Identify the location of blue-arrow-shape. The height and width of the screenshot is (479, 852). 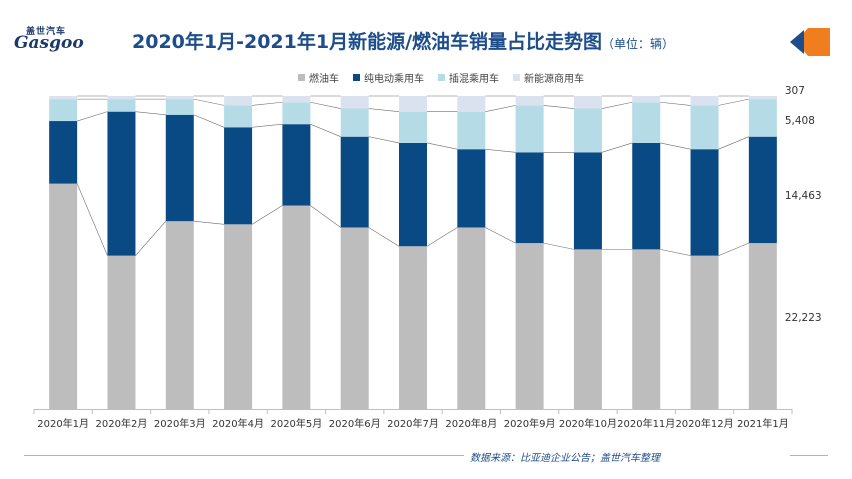
(797, 42).